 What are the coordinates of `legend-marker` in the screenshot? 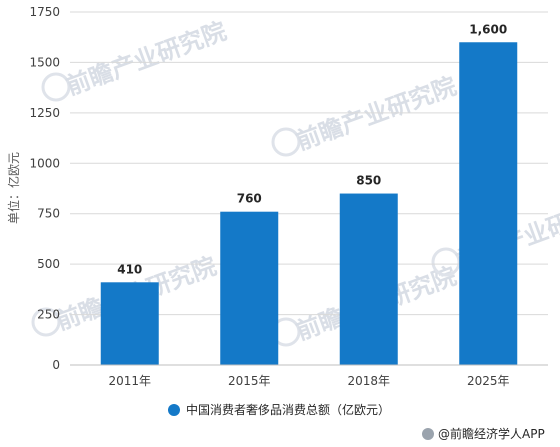 It's located at (174, 410).